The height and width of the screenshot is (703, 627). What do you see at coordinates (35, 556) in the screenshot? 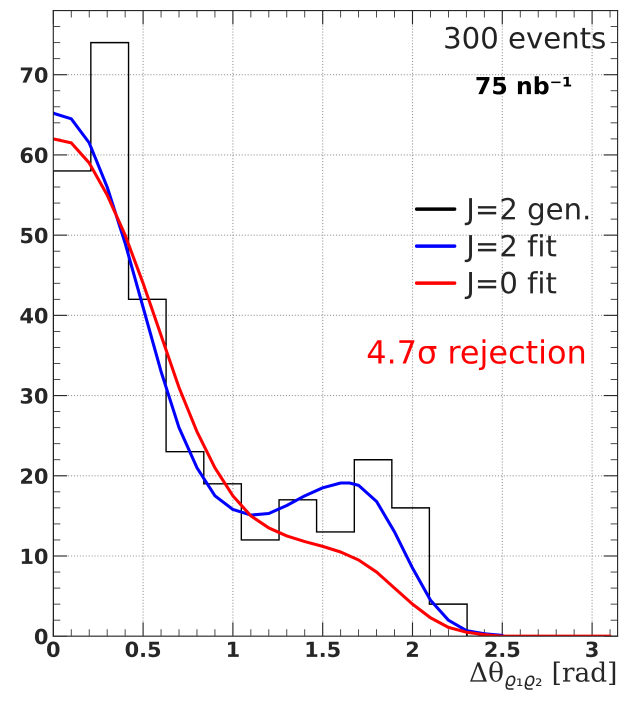
I see `y-tick-label: 10` at bounding box center [35, 556].